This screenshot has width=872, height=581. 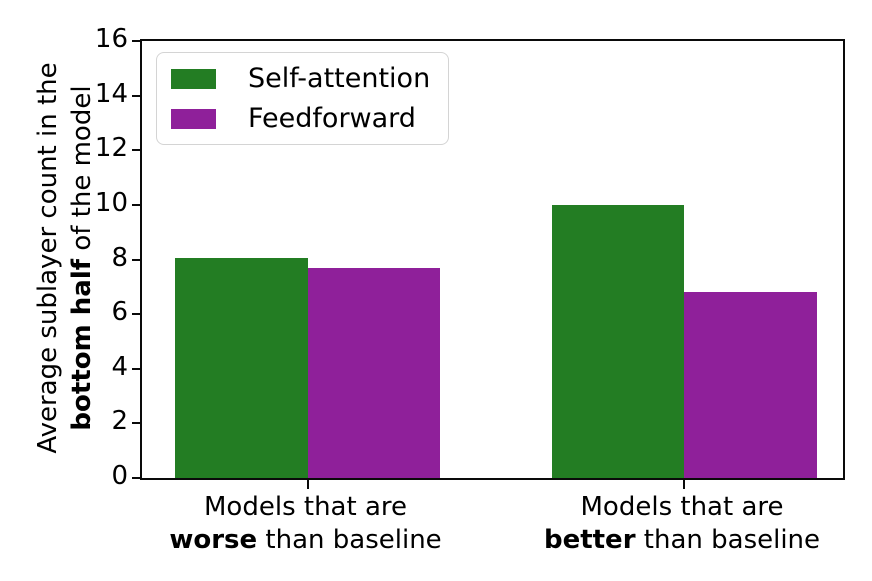 What do you see at coordinates (119, 257) in the screenshot?
I see `y-tick-label-8: 8` at bounding box center [119, 257].